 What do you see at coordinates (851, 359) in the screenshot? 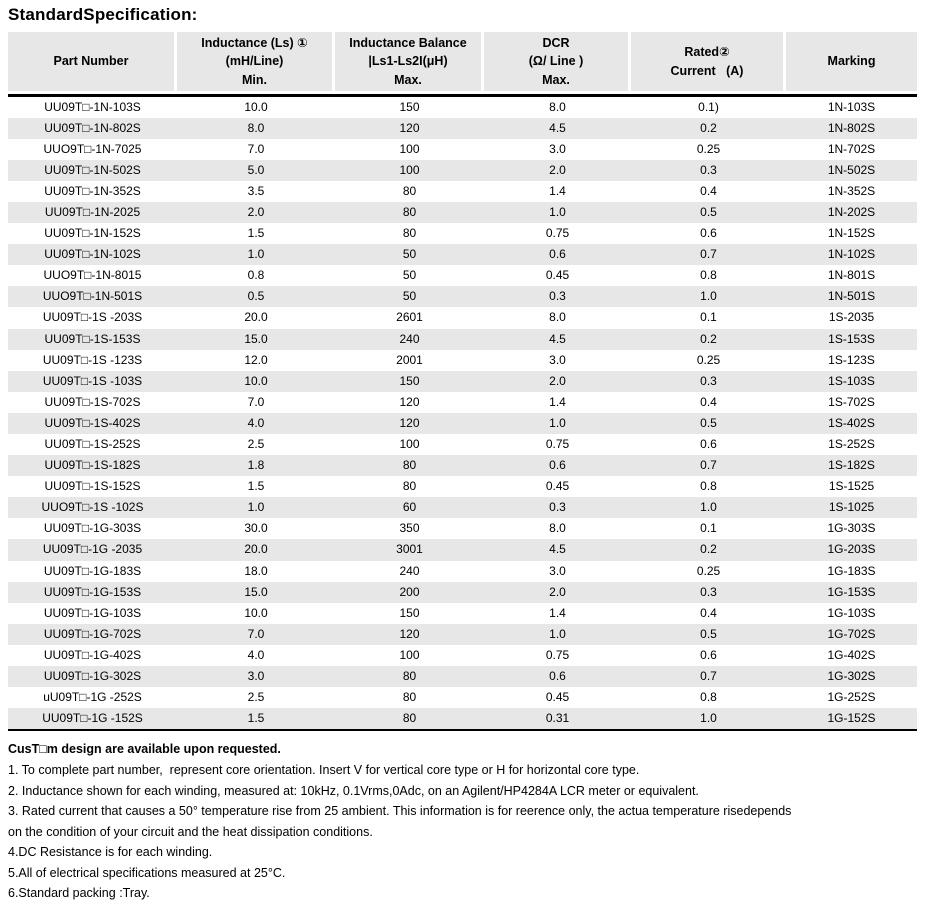
I see `cell-marking: 1S-123S` at bounding box center [851, 359].